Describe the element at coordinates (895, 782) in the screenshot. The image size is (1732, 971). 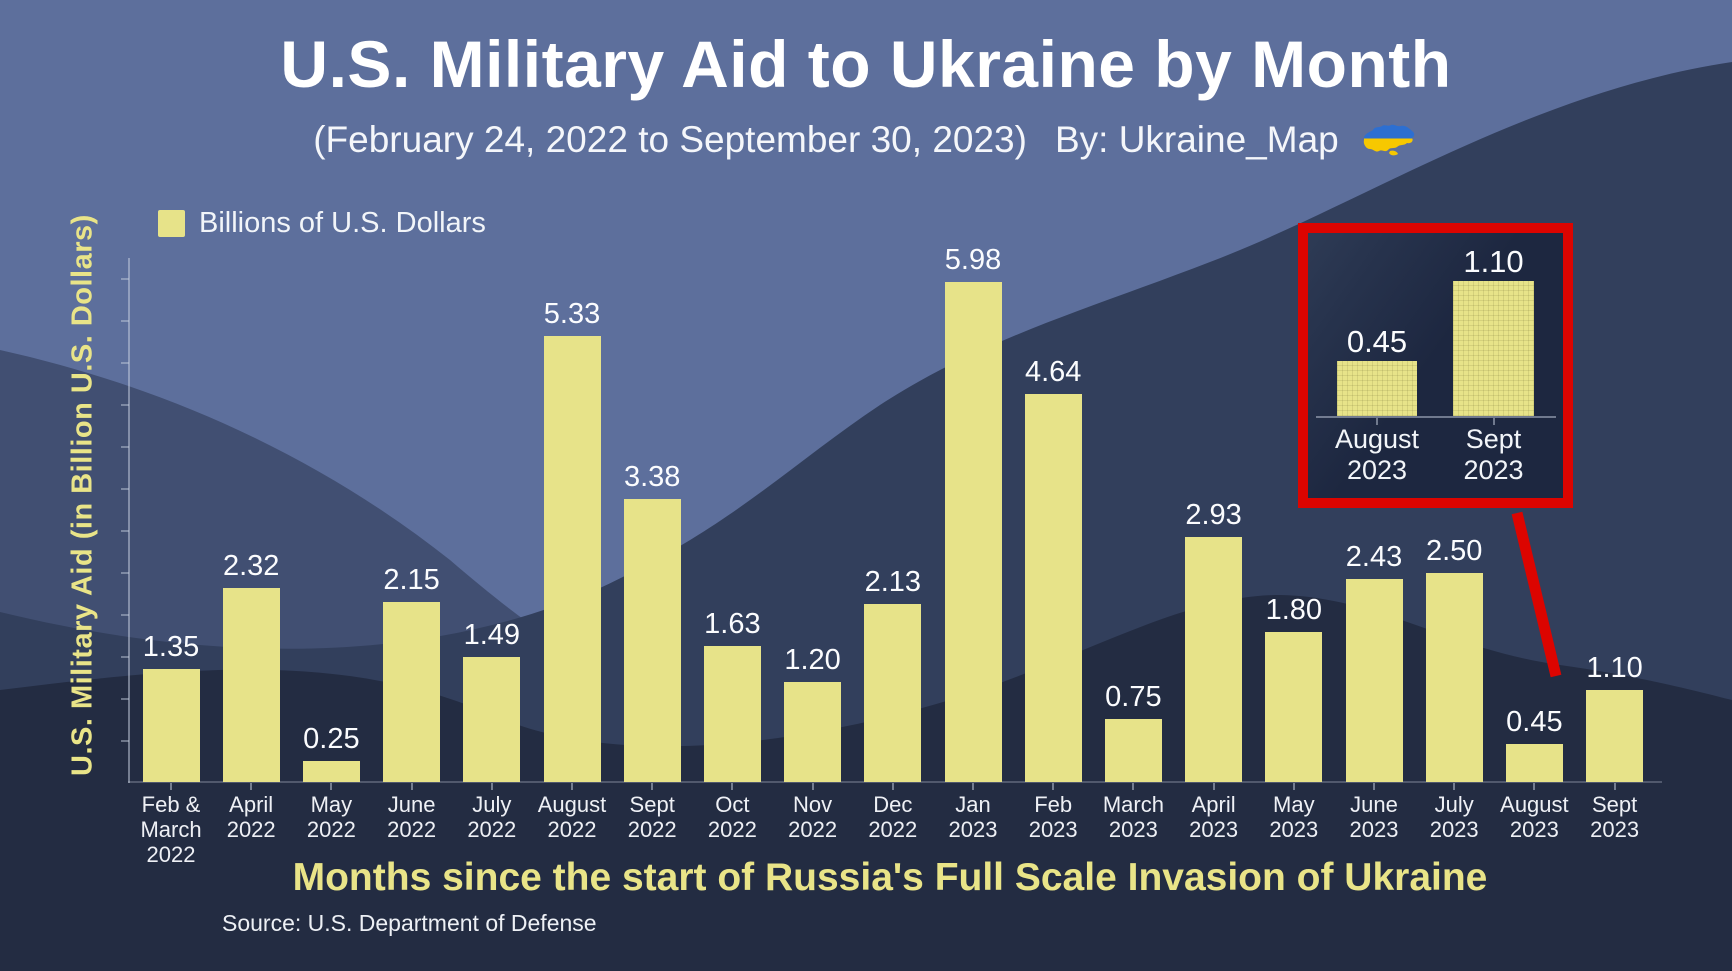
I see `x-axis-baseline` at that location.